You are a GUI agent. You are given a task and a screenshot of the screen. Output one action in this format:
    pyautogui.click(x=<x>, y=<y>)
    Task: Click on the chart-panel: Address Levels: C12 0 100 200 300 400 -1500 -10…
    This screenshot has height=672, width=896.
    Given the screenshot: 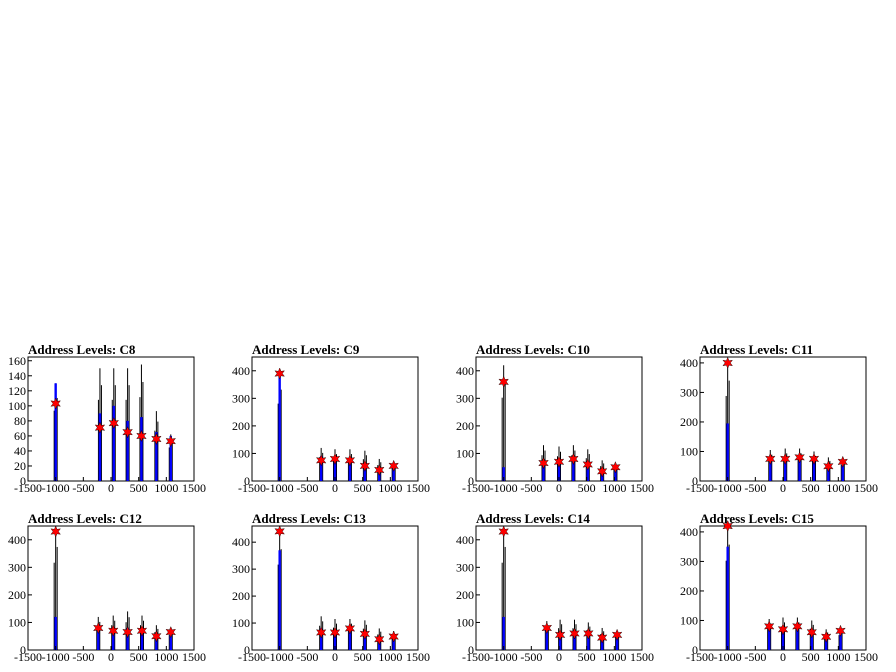 What is the action you would take?
    pyautogui.click(x=107, y=587)
    